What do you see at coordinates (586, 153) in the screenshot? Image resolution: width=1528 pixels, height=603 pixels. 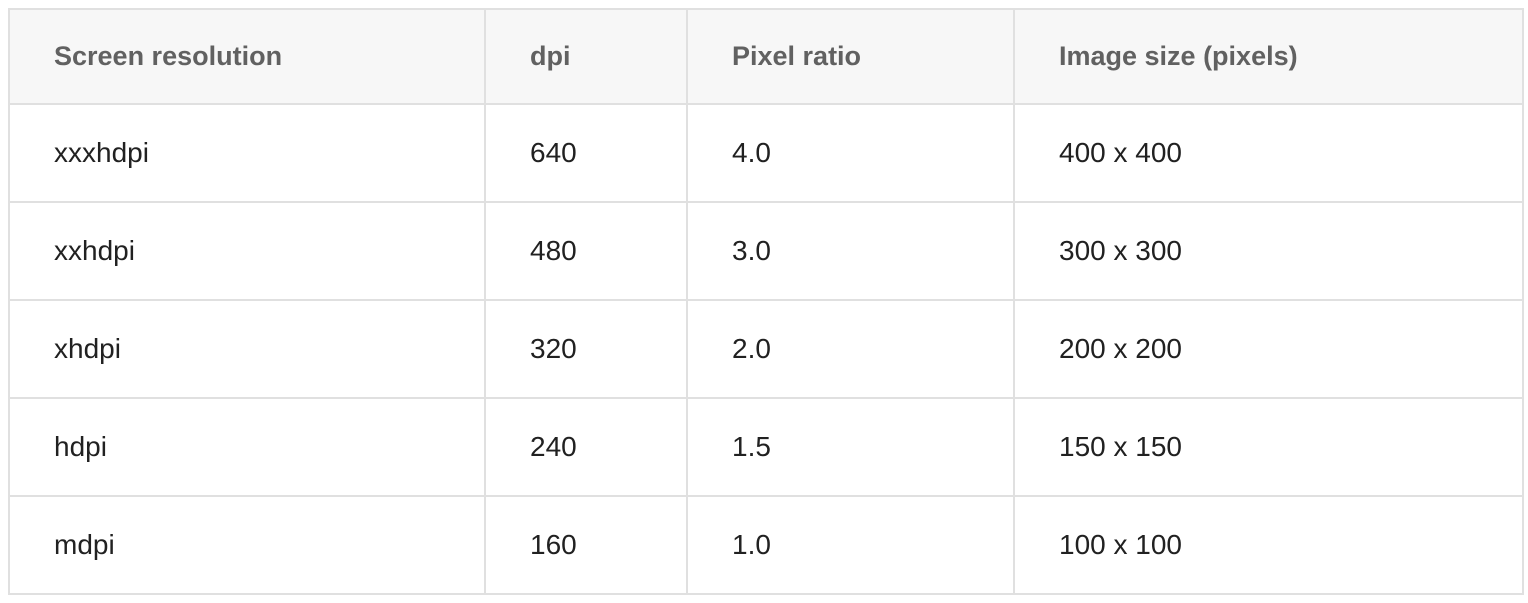 I see `cell-dpi: 640` at bounding box center [586, 153].